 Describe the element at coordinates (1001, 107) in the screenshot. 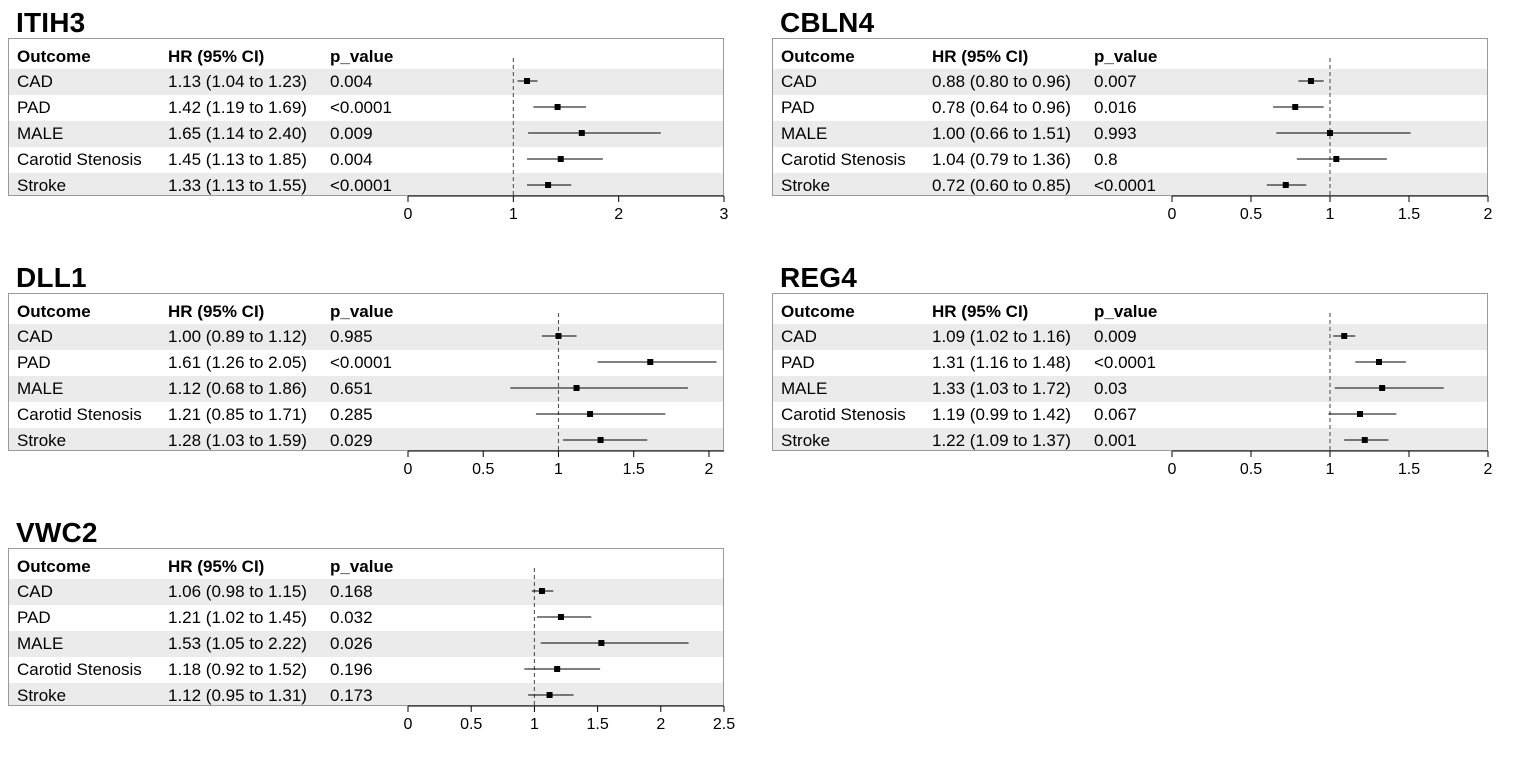

I see `row-hr-ci: 0.78 (0.64 to 0.96)` at that location.